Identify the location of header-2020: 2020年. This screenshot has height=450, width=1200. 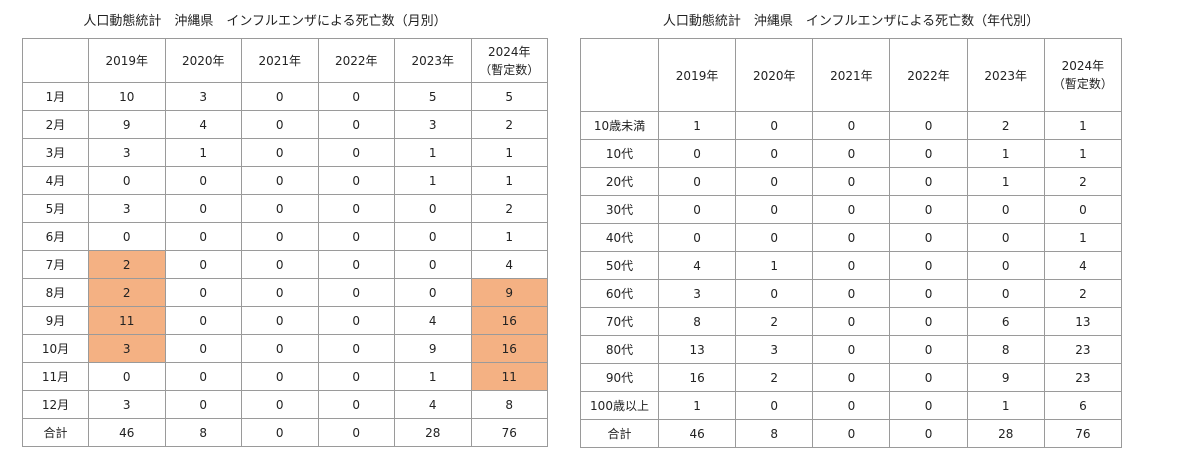
(203, 60).